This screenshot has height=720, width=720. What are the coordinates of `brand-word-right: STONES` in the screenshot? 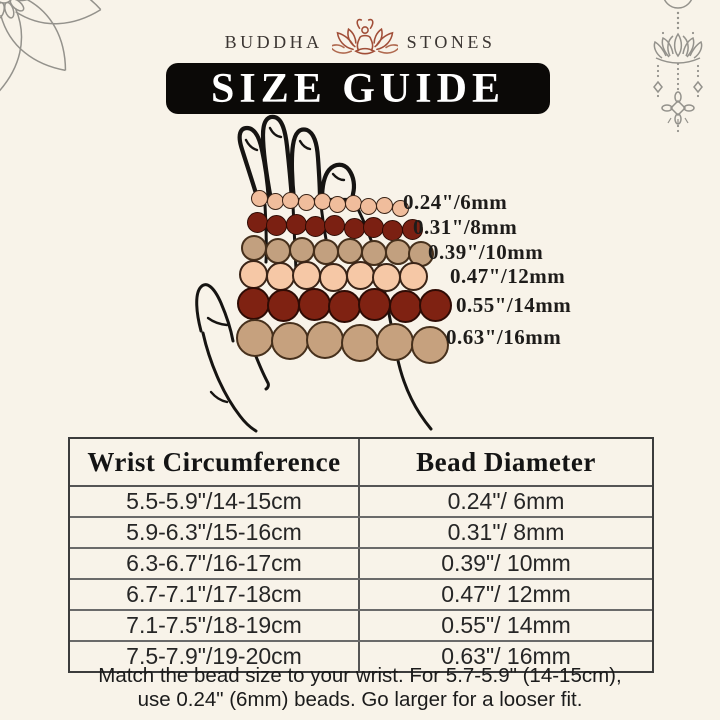 It's located at (451, 41).